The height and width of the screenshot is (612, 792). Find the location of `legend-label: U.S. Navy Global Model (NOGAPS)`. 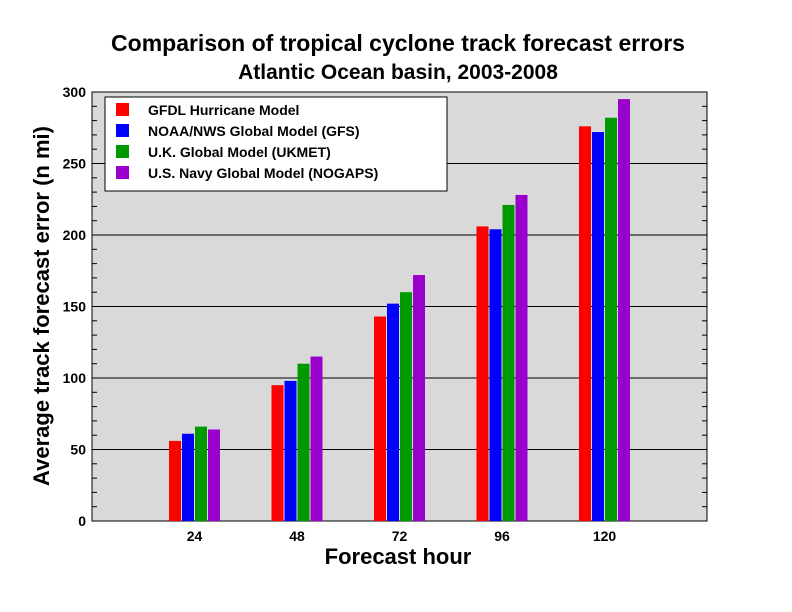

legend-label: U.S. Navy Global Model (NOGAPS) is located at coordinates (263, 173).